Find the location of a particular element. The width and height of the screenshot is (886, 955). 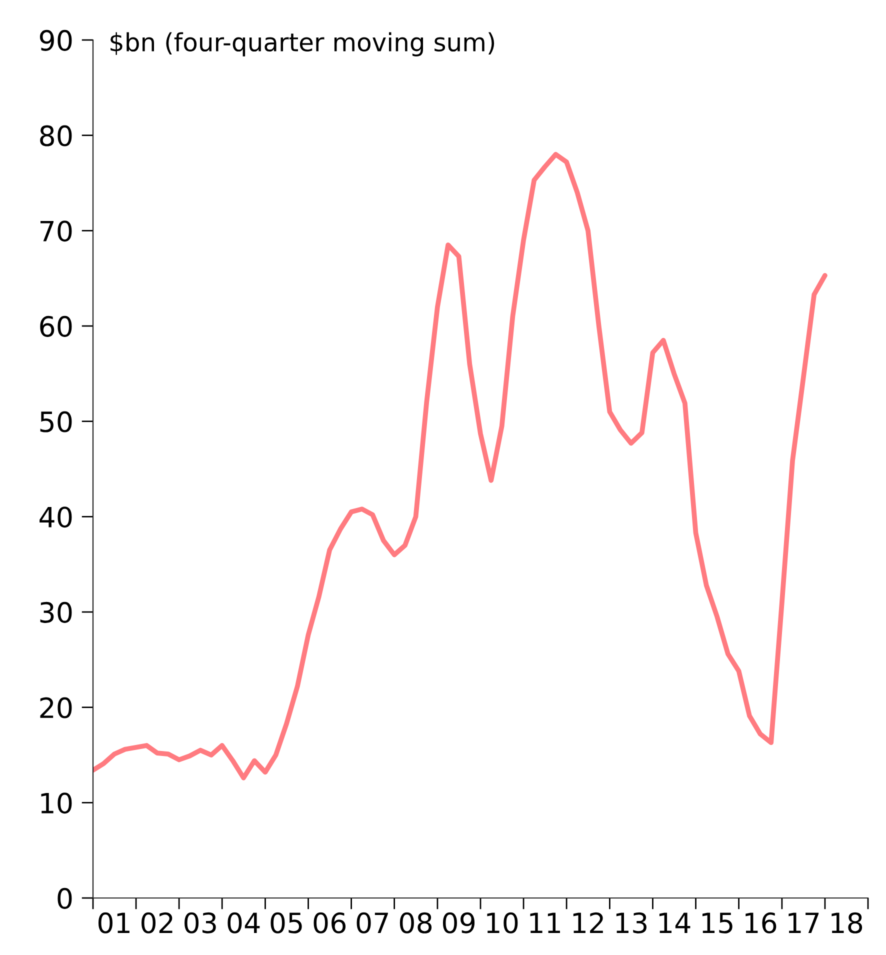

y-tick-label: 10 is located at coordinates (56, 803).